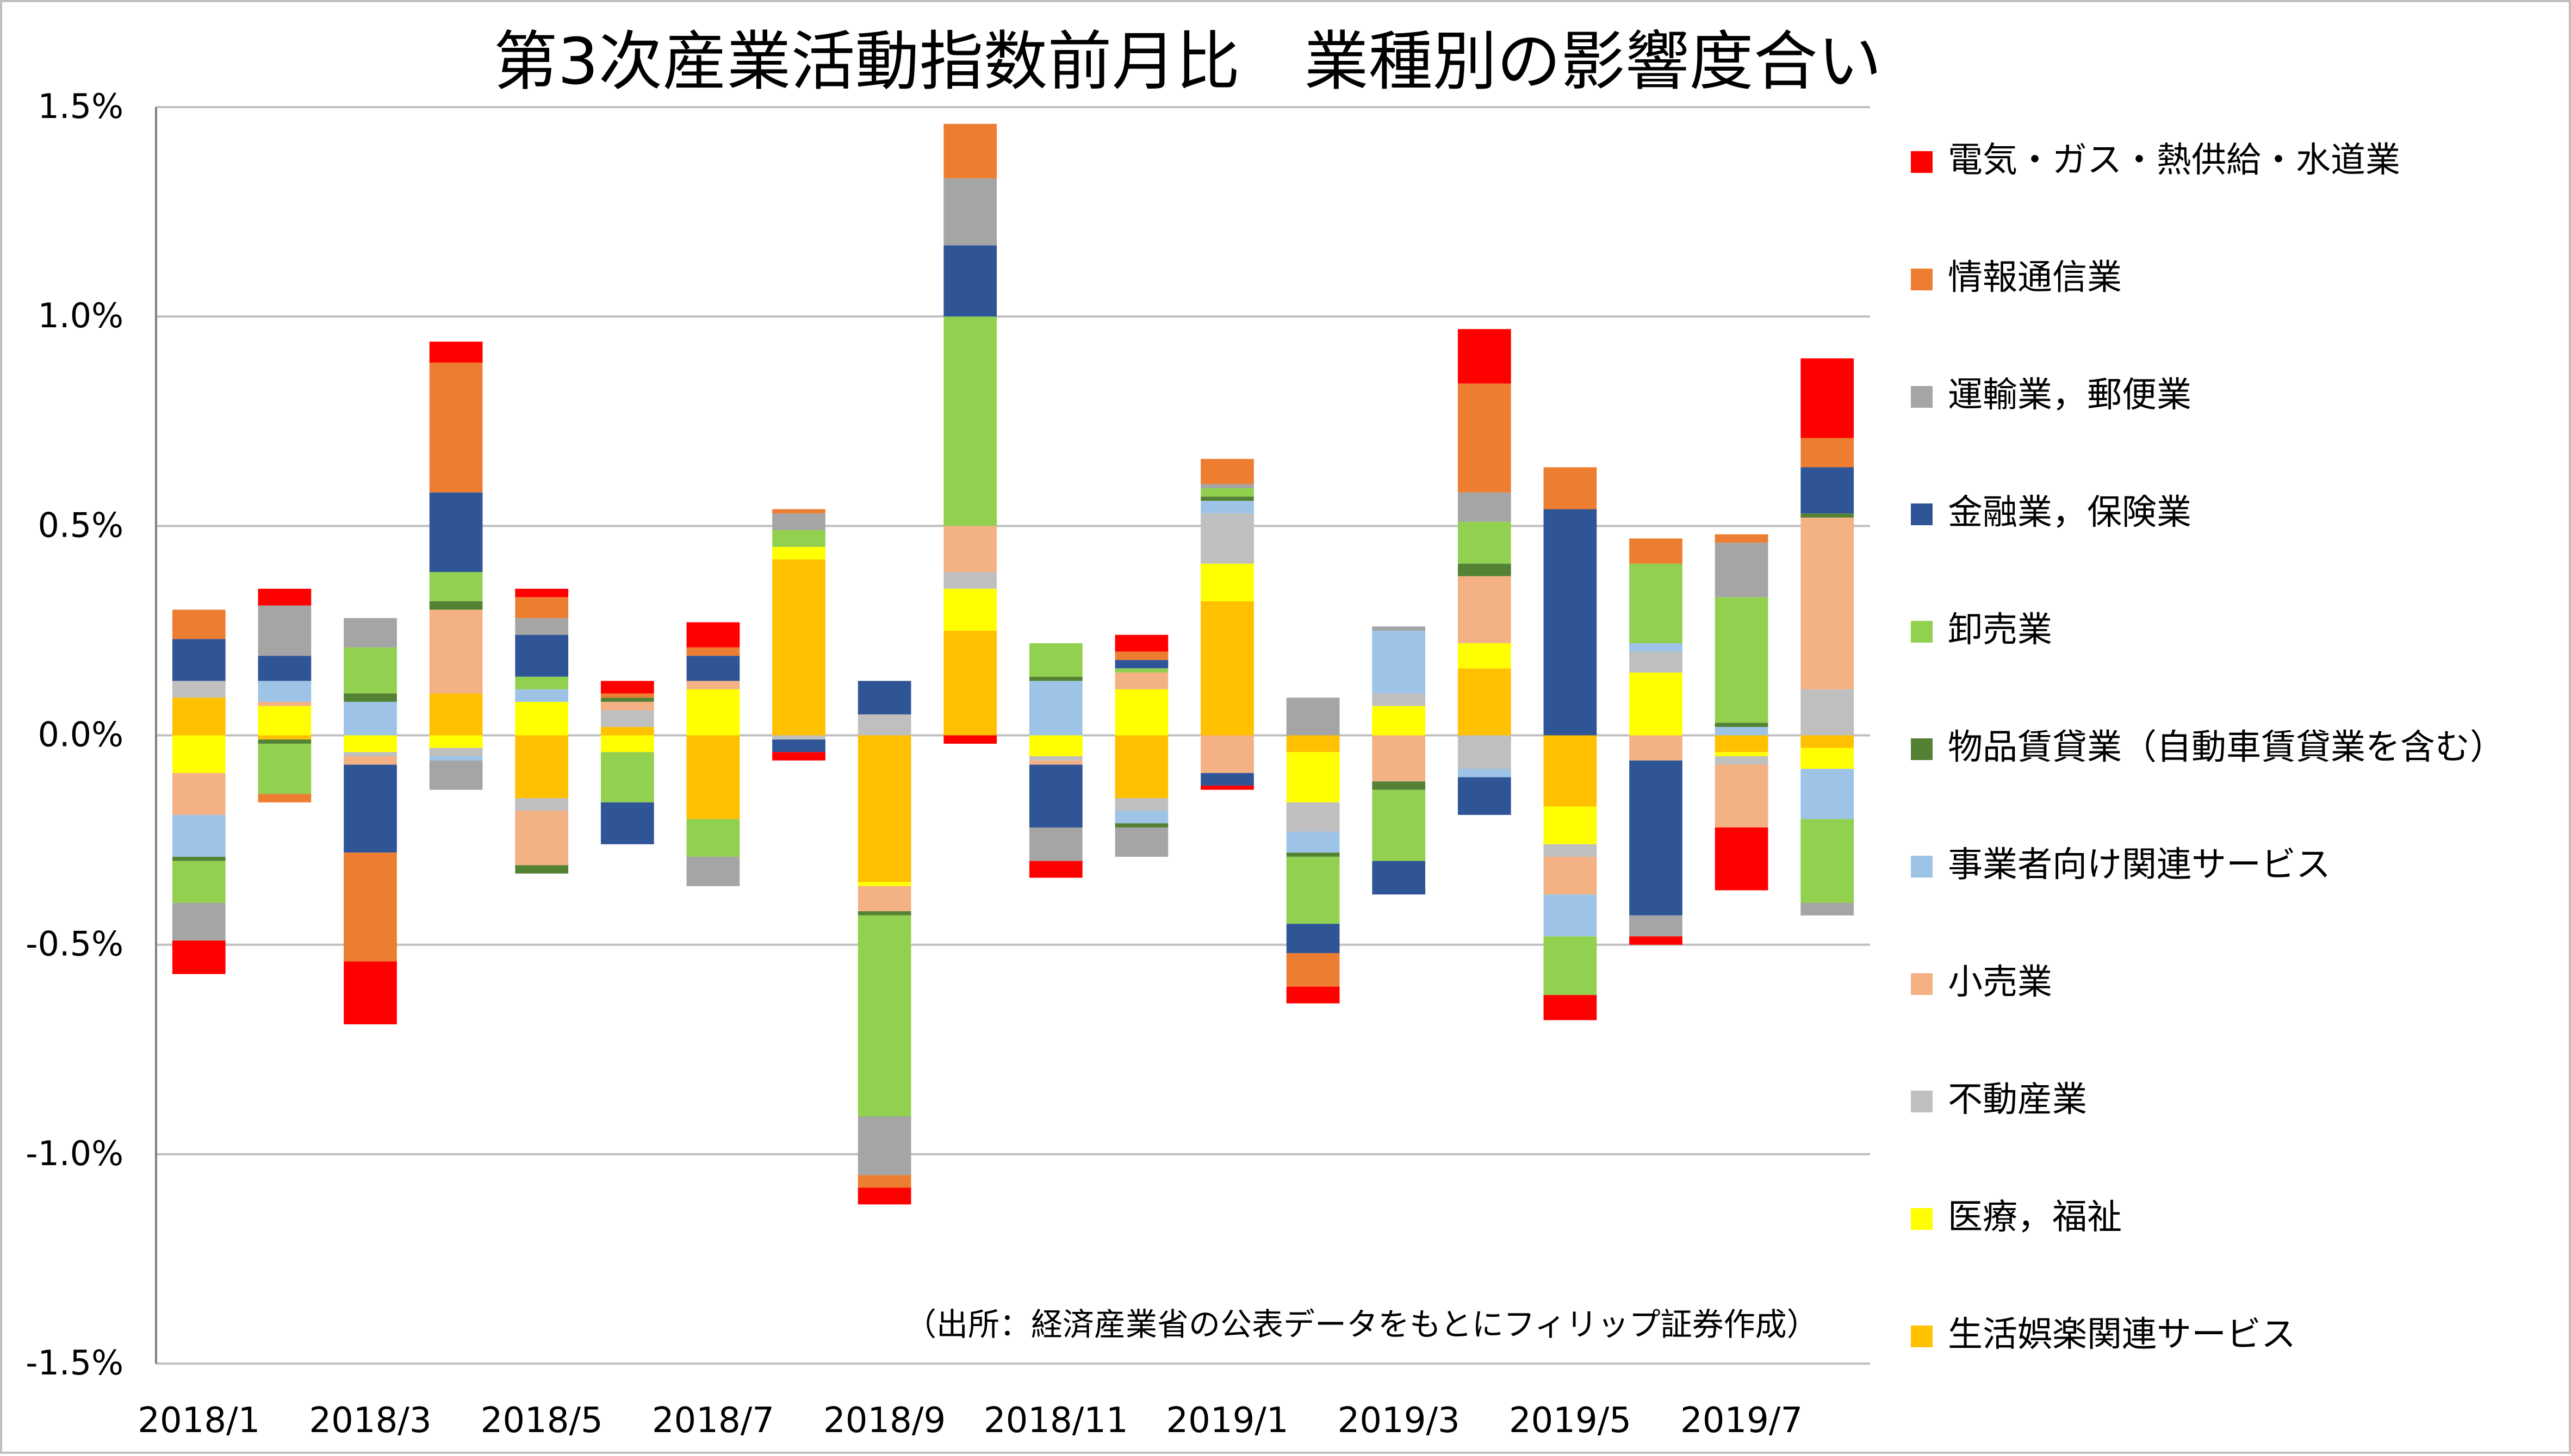  I want to click on y-tick-label: 0.5%, so click(80, 525).